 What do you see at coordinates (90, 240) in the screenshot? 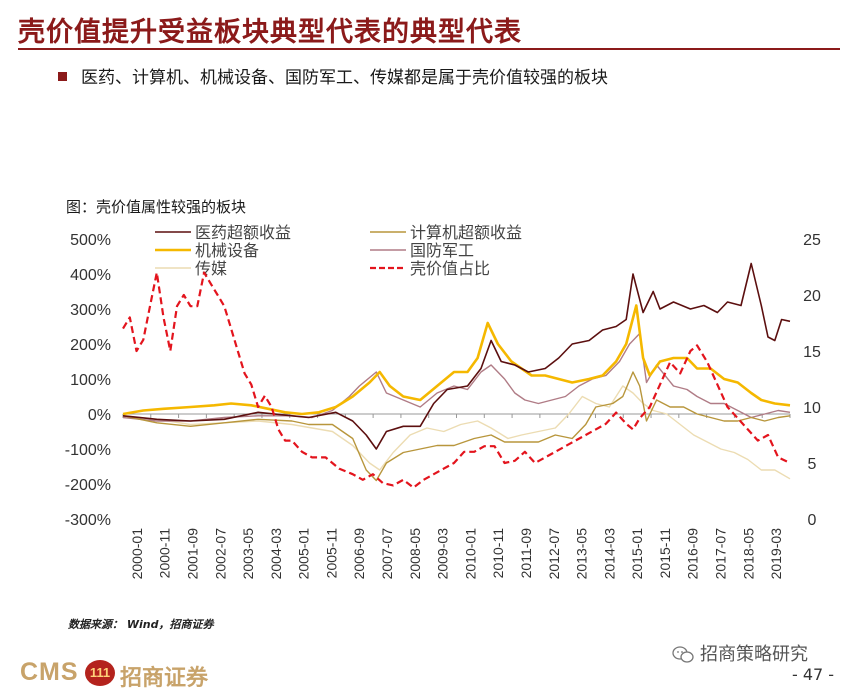
I see `y-left-tick-label: 500%` at bounding box center [90, 240].